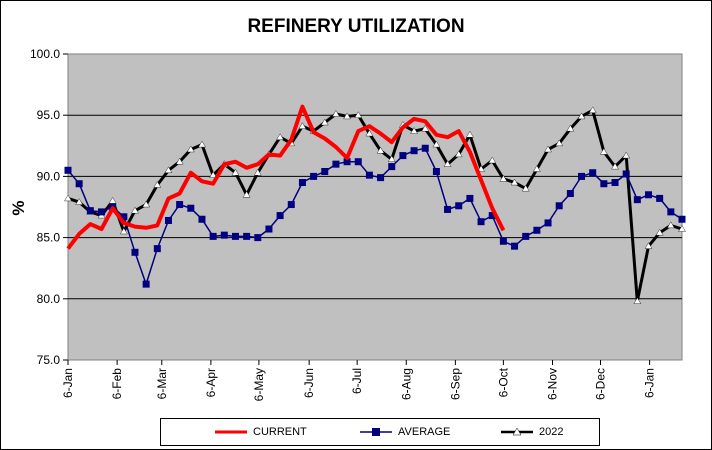 This screenshot has width=712, height=450. Describe the element at coordinates (376, 432) in the screenshot. I see `legend-swatch-average` at that location.